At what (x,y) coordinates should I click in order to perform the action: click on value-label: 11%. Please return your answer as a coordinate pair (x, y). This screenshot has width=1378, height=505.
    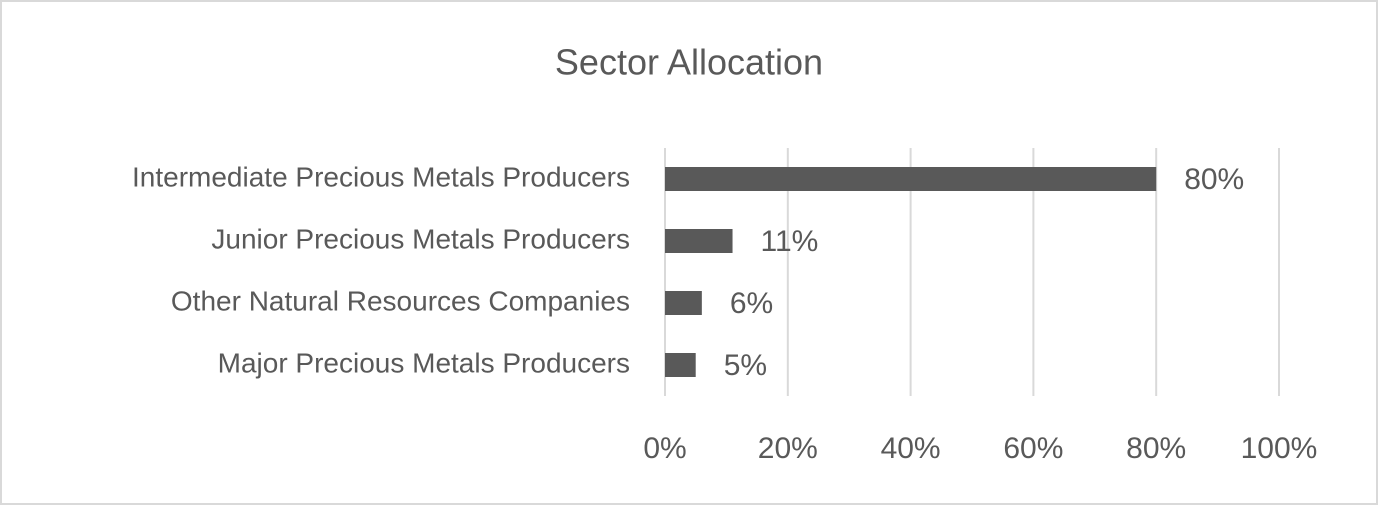
    Looking at the image, I should click on (790, 241).